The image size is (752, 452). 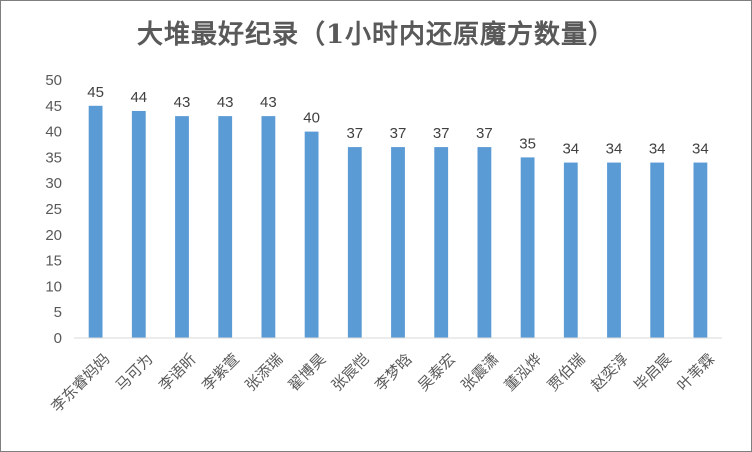 I want to click on y-tick-label: 15, so click(x=53, y=261).